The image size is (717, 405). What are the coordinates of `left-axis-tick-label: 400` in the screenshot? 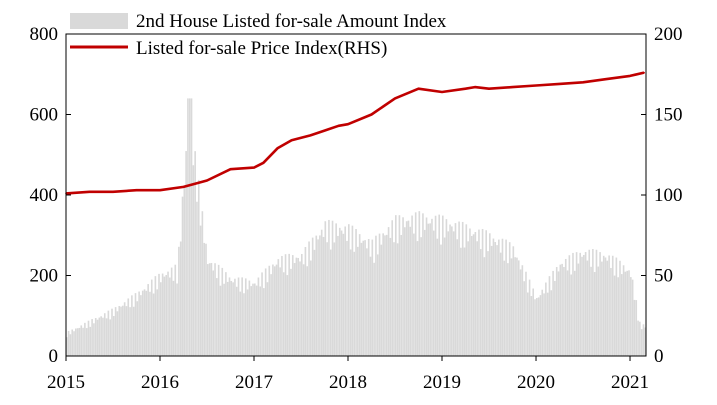 It's located at (44, 195).